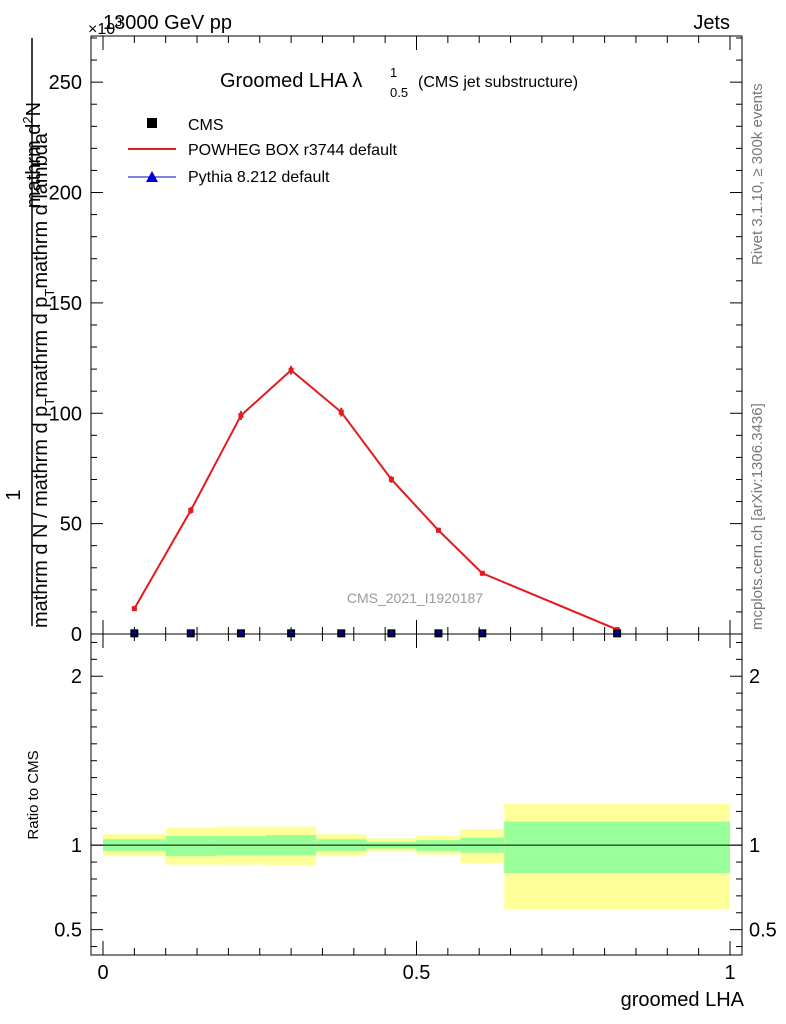 This screenshot has width=786, height=1024. Describe the element at coordinates (393, 72) in the screenshot. I see `plot-title-sup: 1` at that location.